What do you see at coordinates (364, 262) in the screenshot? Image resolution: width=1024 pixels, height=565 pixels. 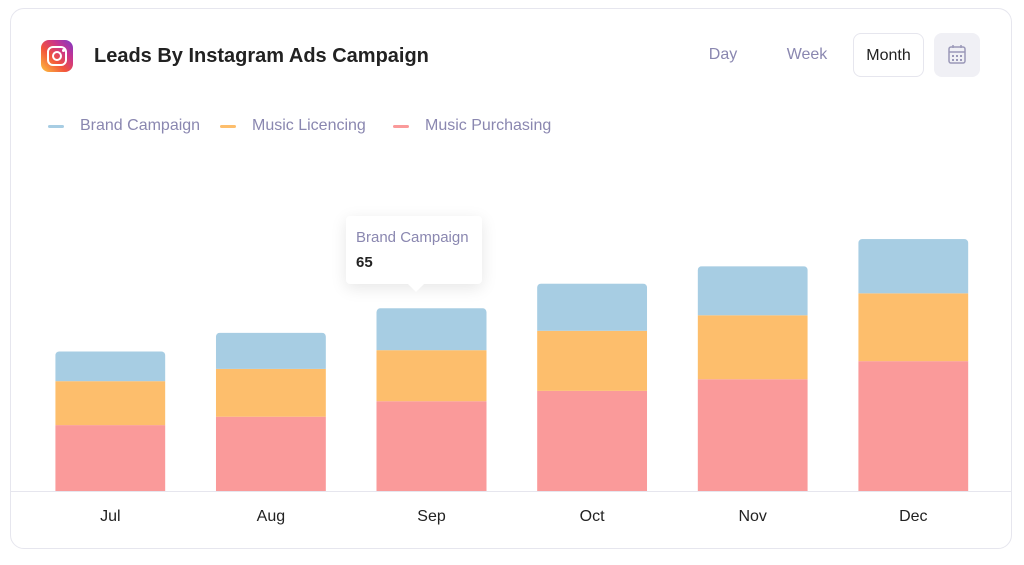 I see `tooltip-value: 65` at bounding box center [364, 262].